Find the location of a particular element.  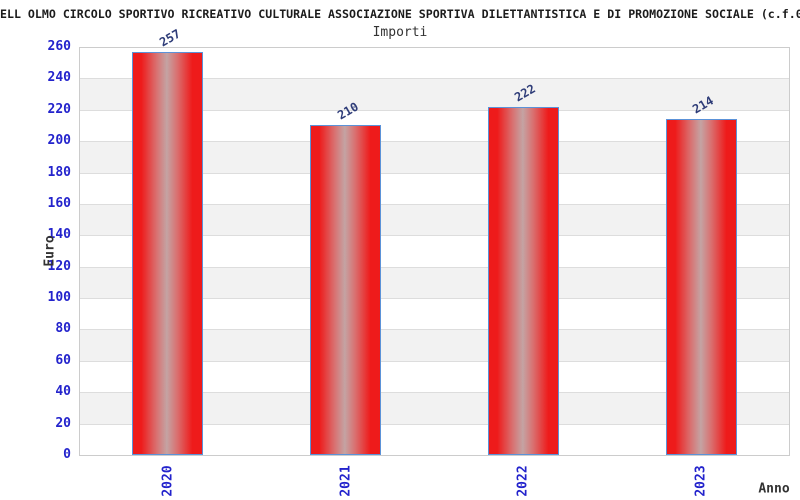

y-axis-title: Euro is located at coordinates (50, 251).